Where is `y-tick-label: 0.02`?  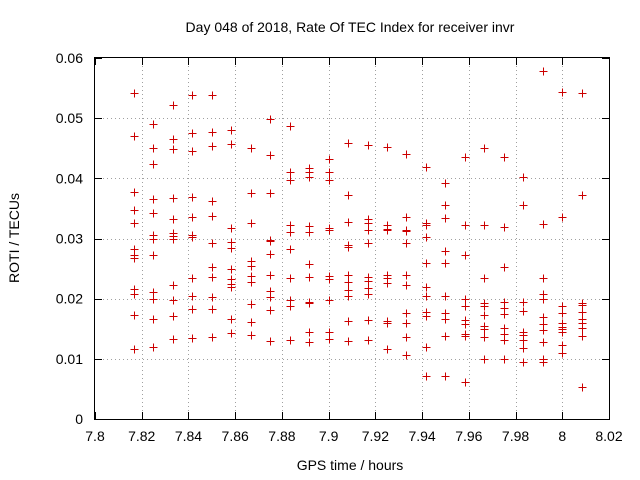 y-tick-label: 0.02 is located at coordinates (69, 299).